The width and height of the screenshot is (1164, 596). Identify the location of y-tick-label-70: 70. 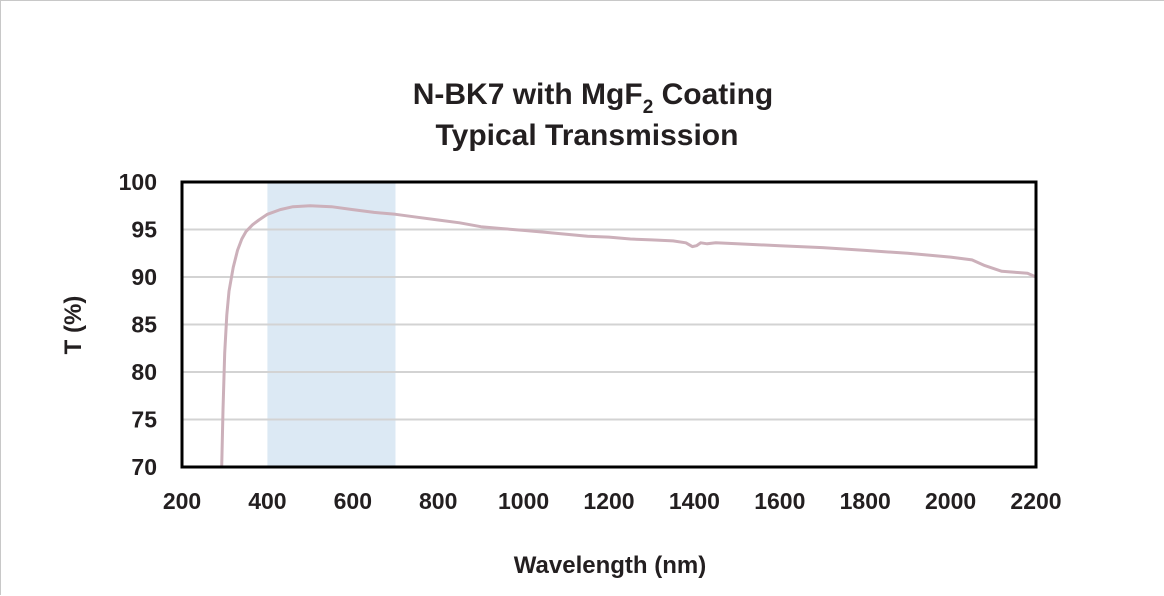
(144, 467).